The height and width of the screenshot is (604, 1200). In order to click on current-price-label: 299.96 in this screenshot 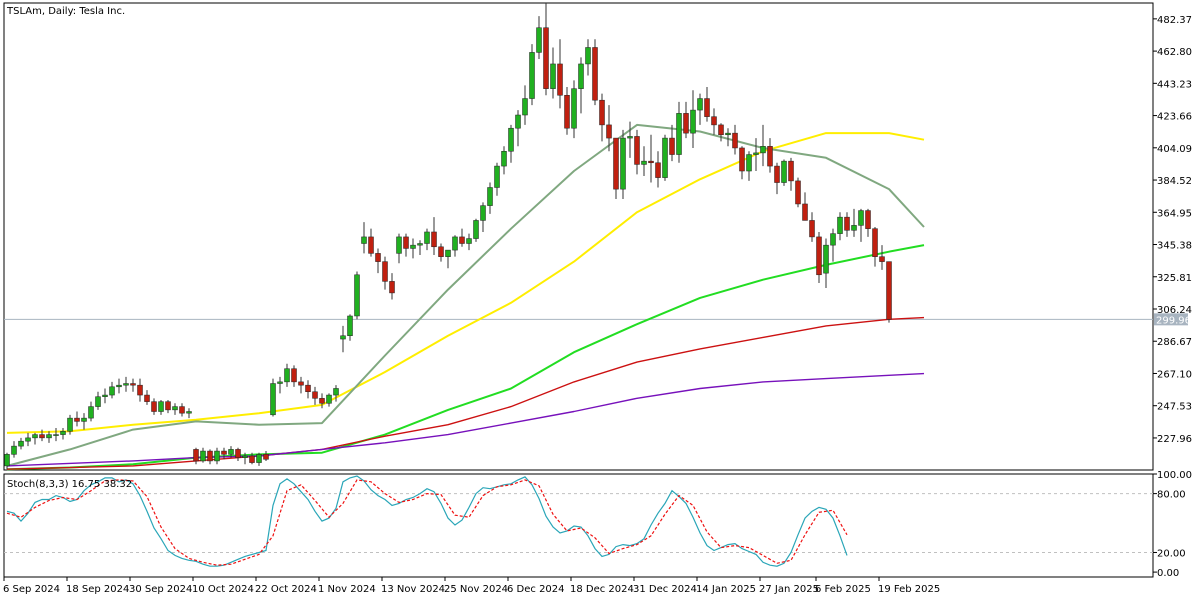, I will do `click(1173, 320)`.